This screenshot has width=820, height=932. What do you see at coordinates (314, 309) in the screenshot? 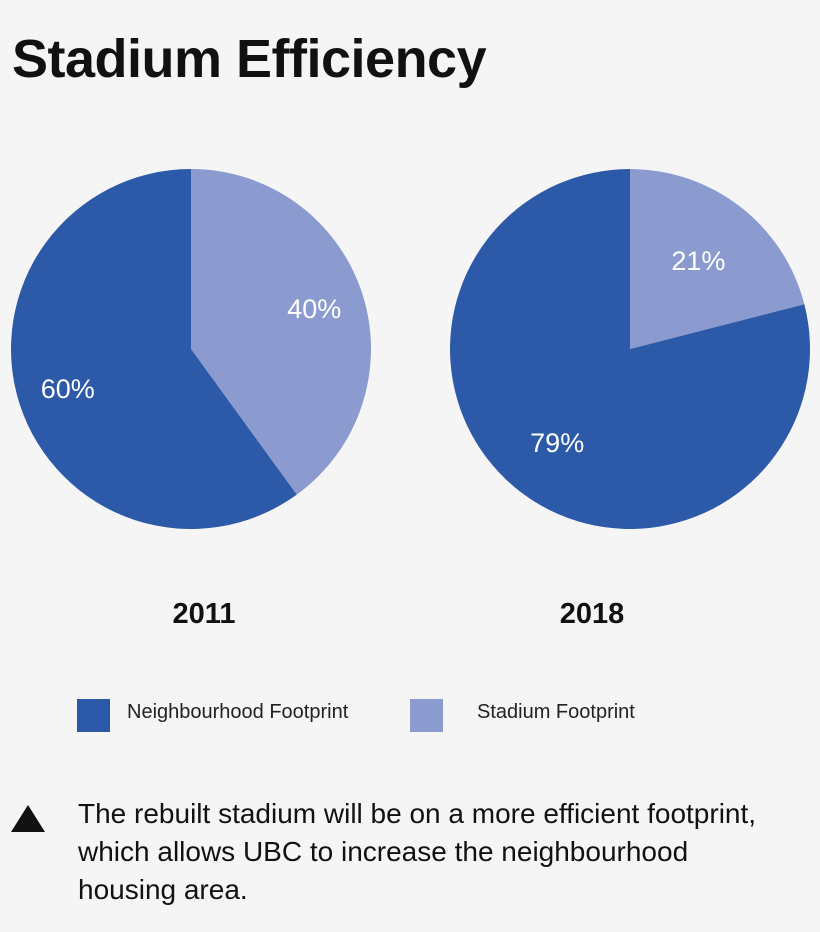
I see `pie-data-label-stadium-2011: 40%` at bounding box center [314, 309].